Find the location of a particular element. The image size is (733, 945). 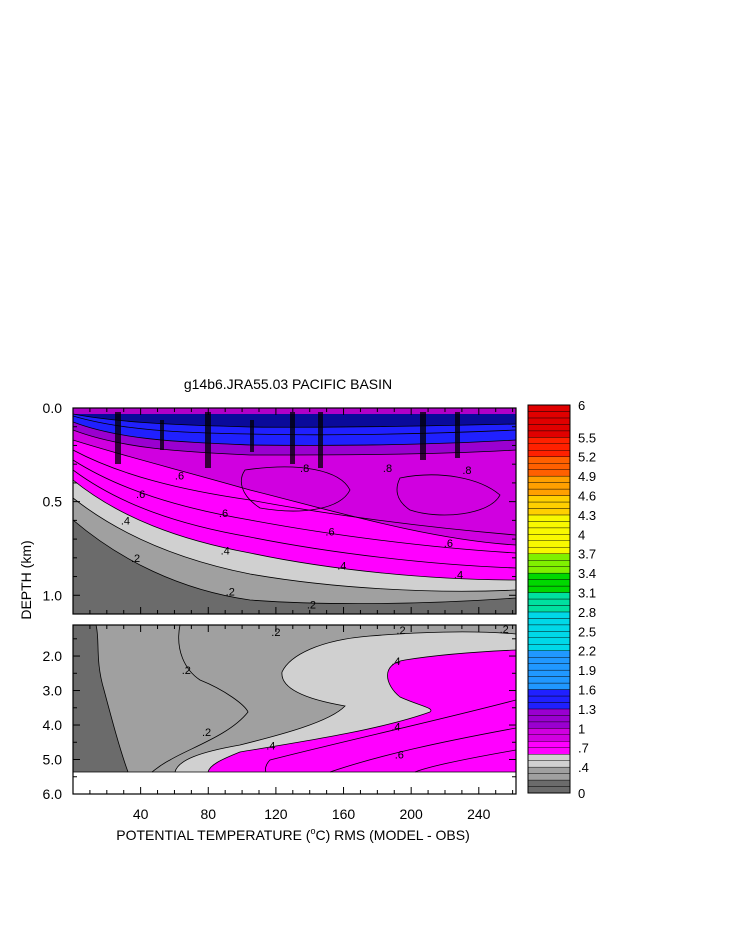

colorbar-label: 6 is located at coordinates (581, 405).